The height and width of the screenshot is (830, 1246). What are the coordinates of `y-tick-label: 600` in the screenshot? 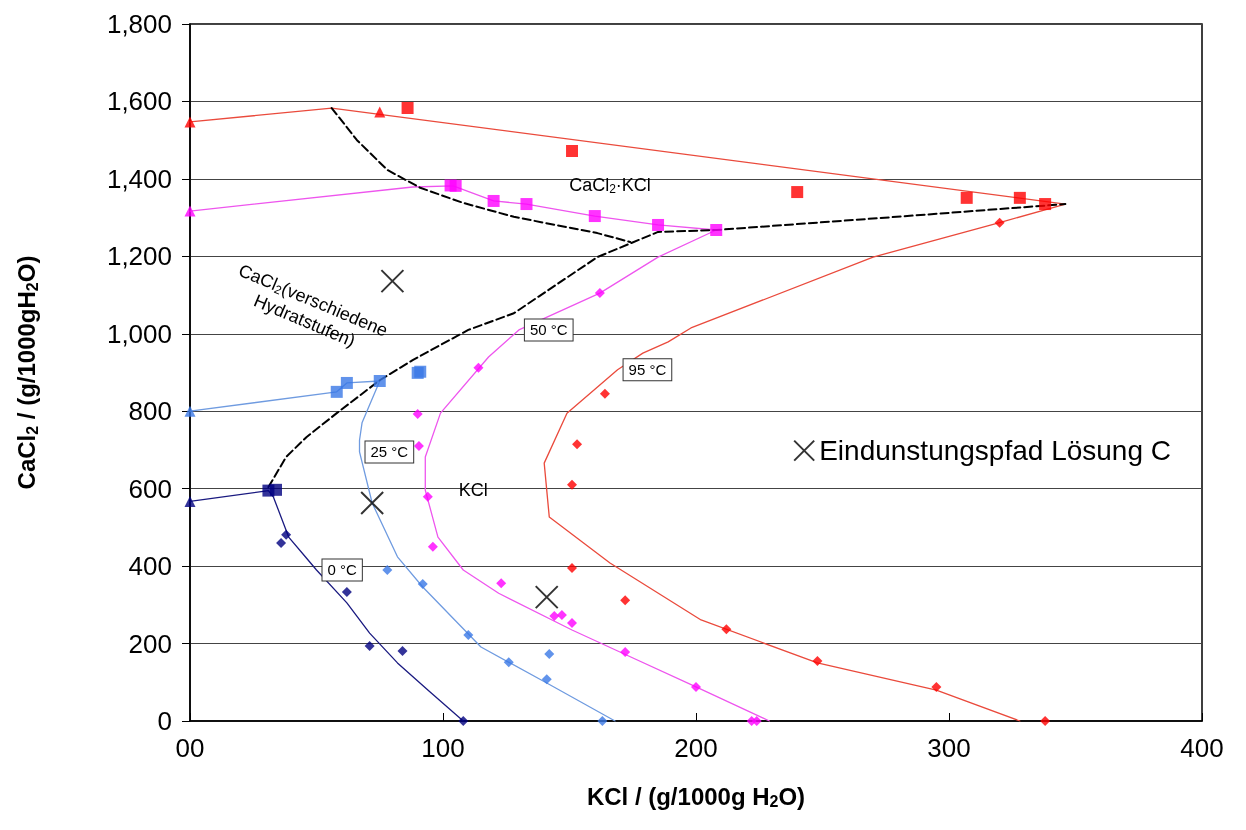 It's located at (150, 488).